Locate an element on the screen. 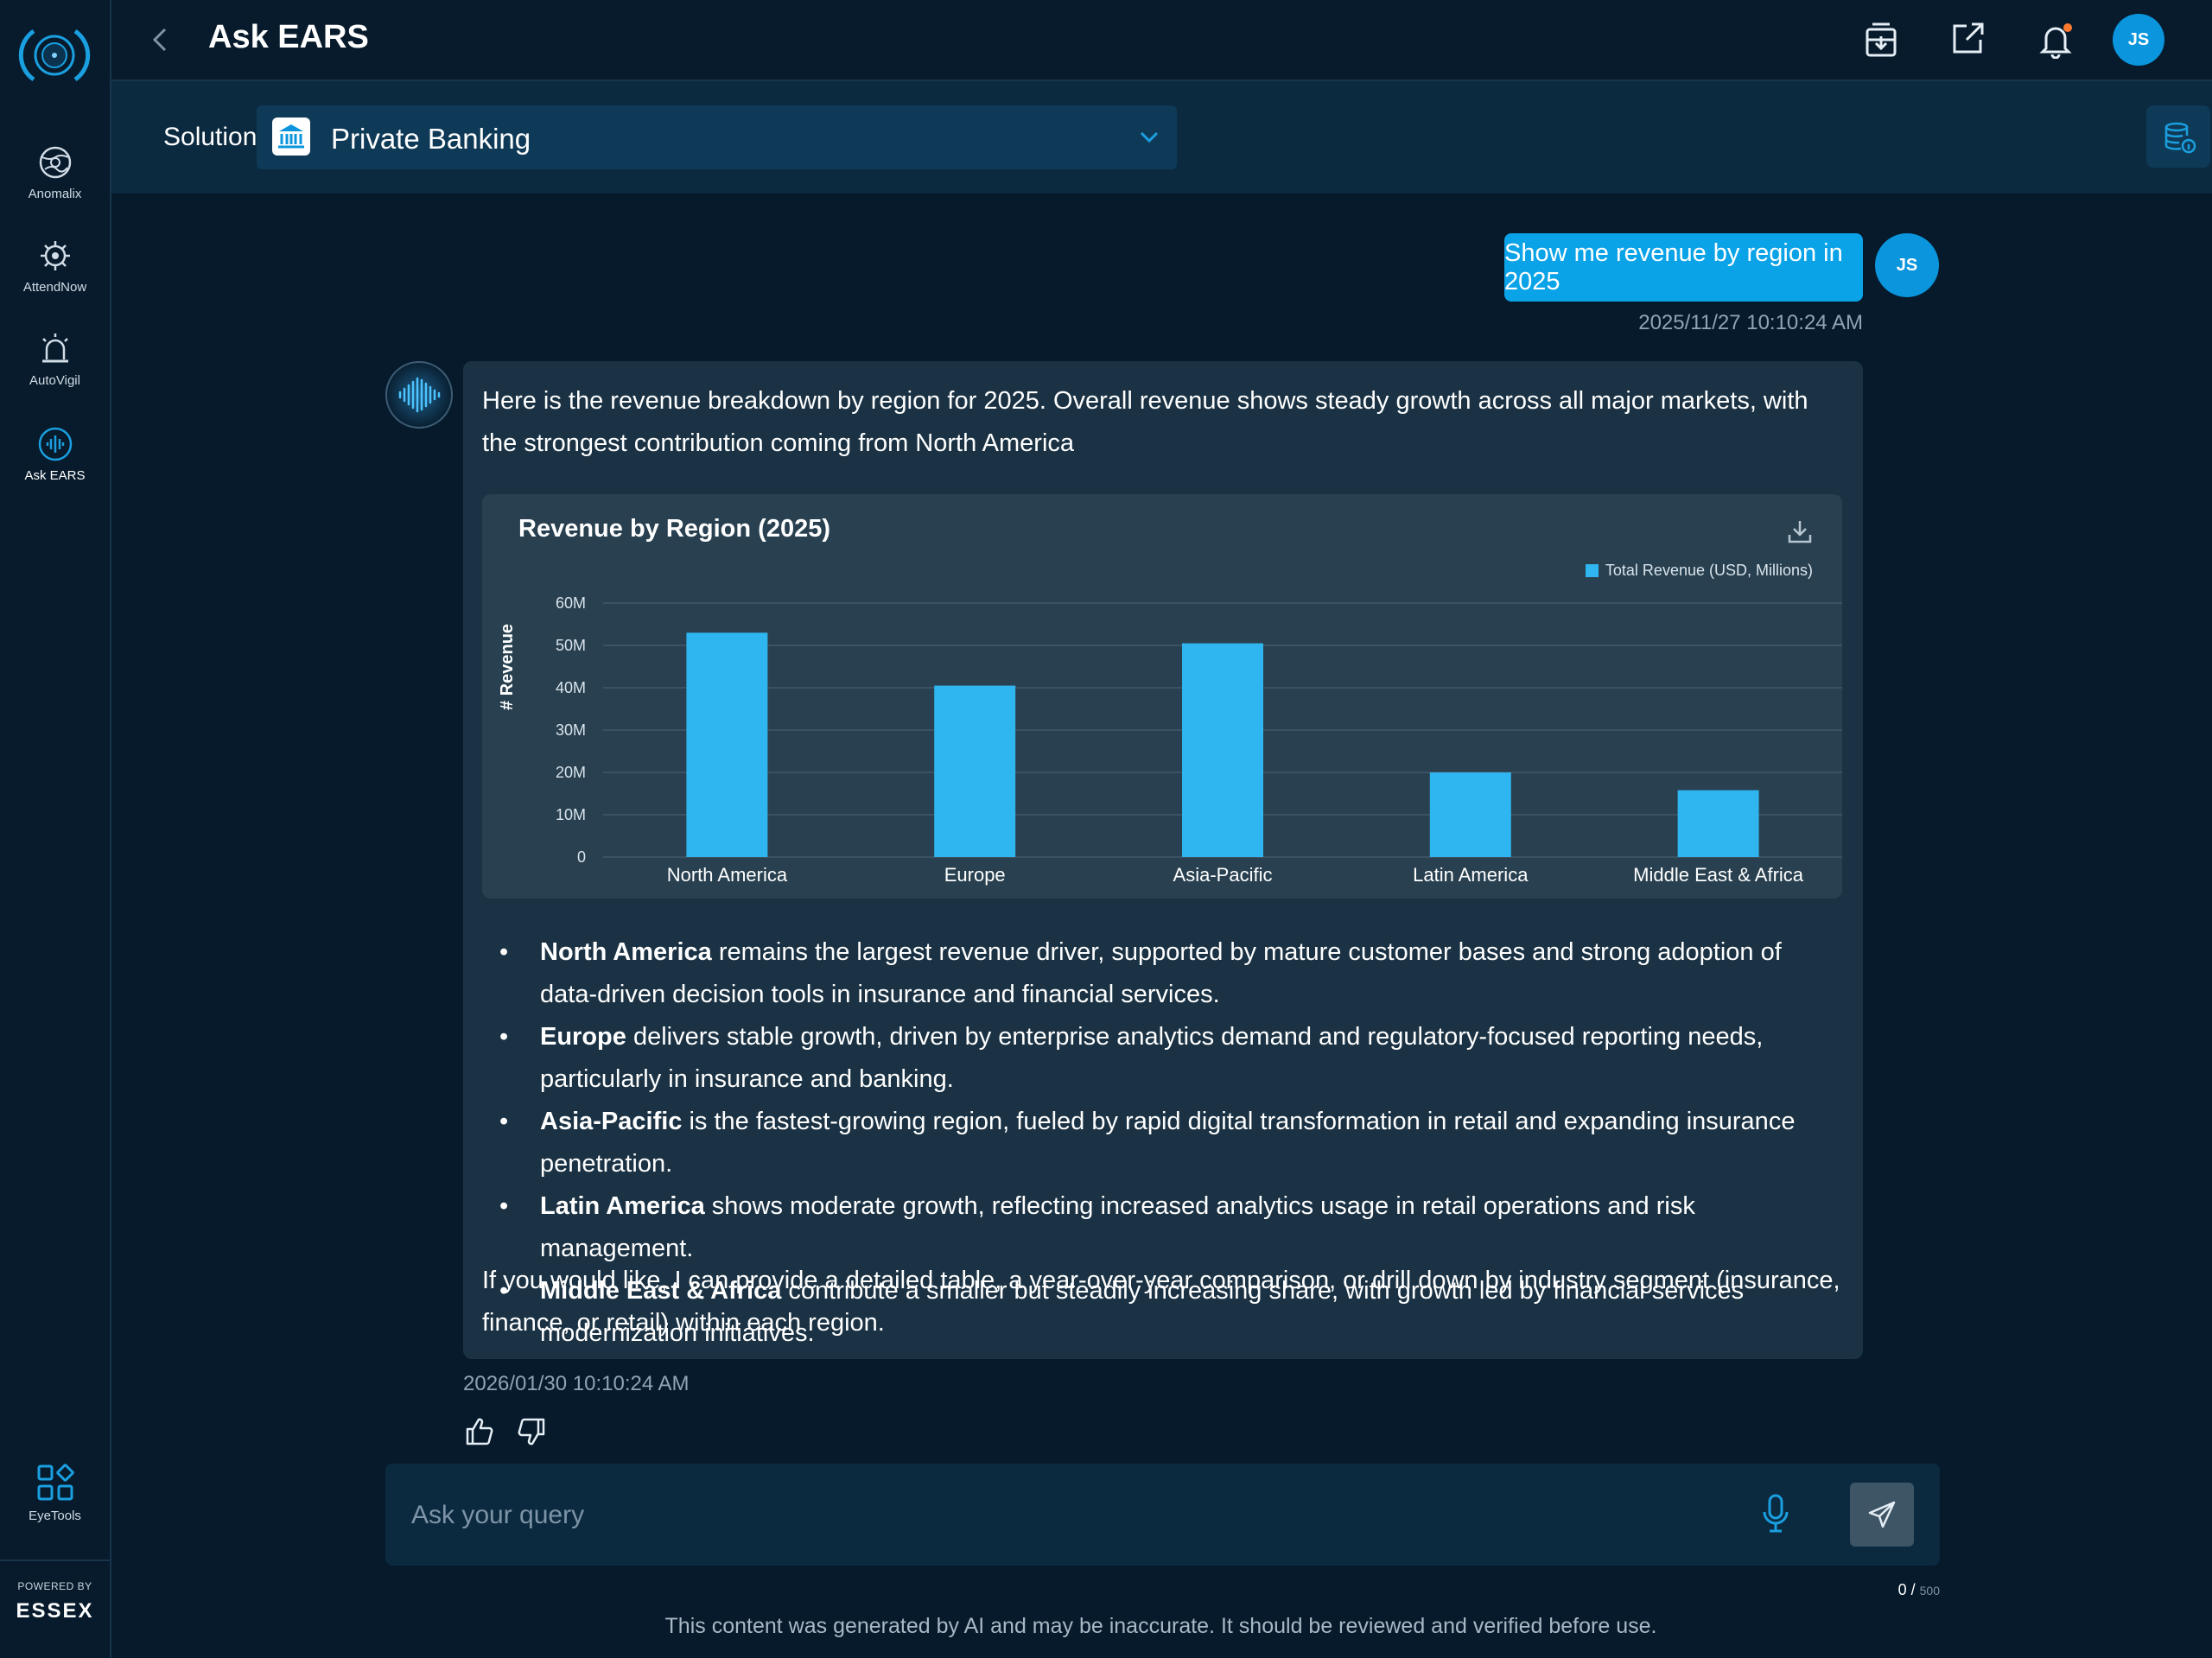 The height and width of the screenshot is (1658, 2212). thumbs-up-icon is located at coordinates (479, 1431).